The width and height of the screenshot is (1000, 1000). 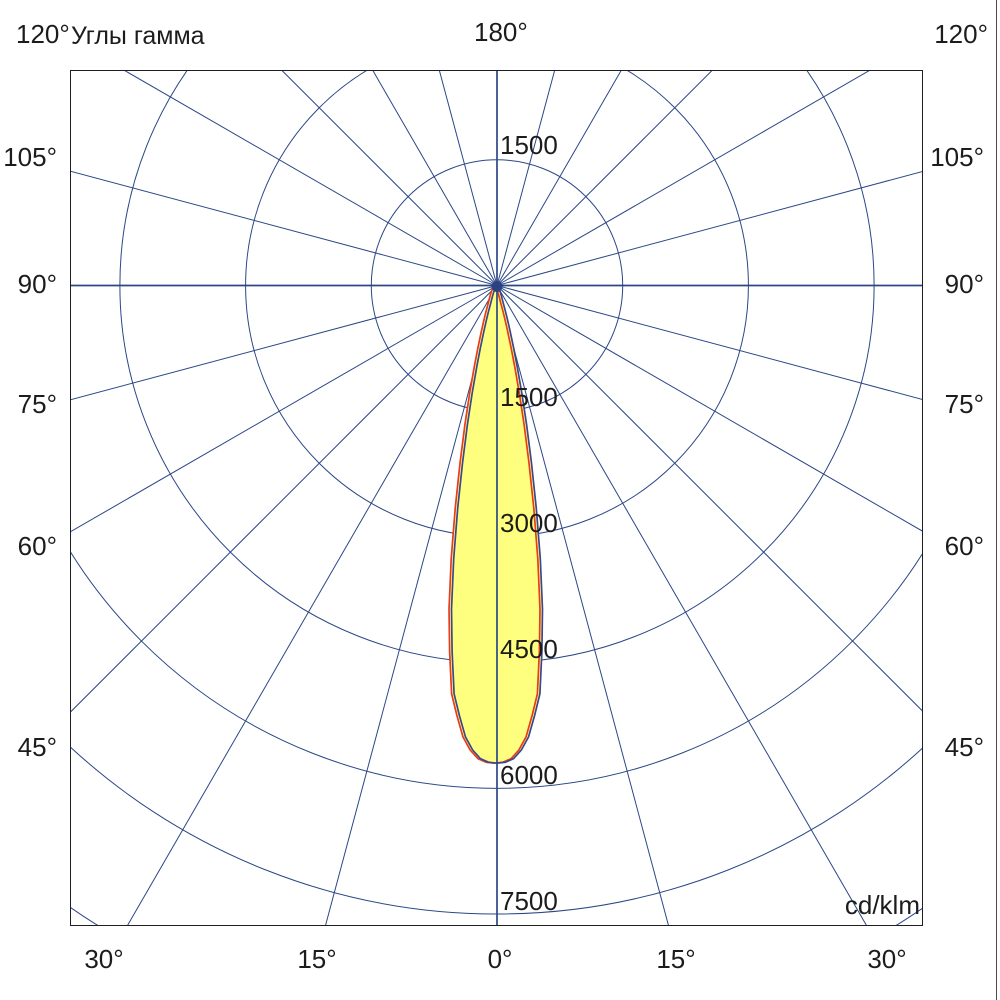 I want to click on gamma-angle-label-left-75: 75°, so click(x=37, y=404).